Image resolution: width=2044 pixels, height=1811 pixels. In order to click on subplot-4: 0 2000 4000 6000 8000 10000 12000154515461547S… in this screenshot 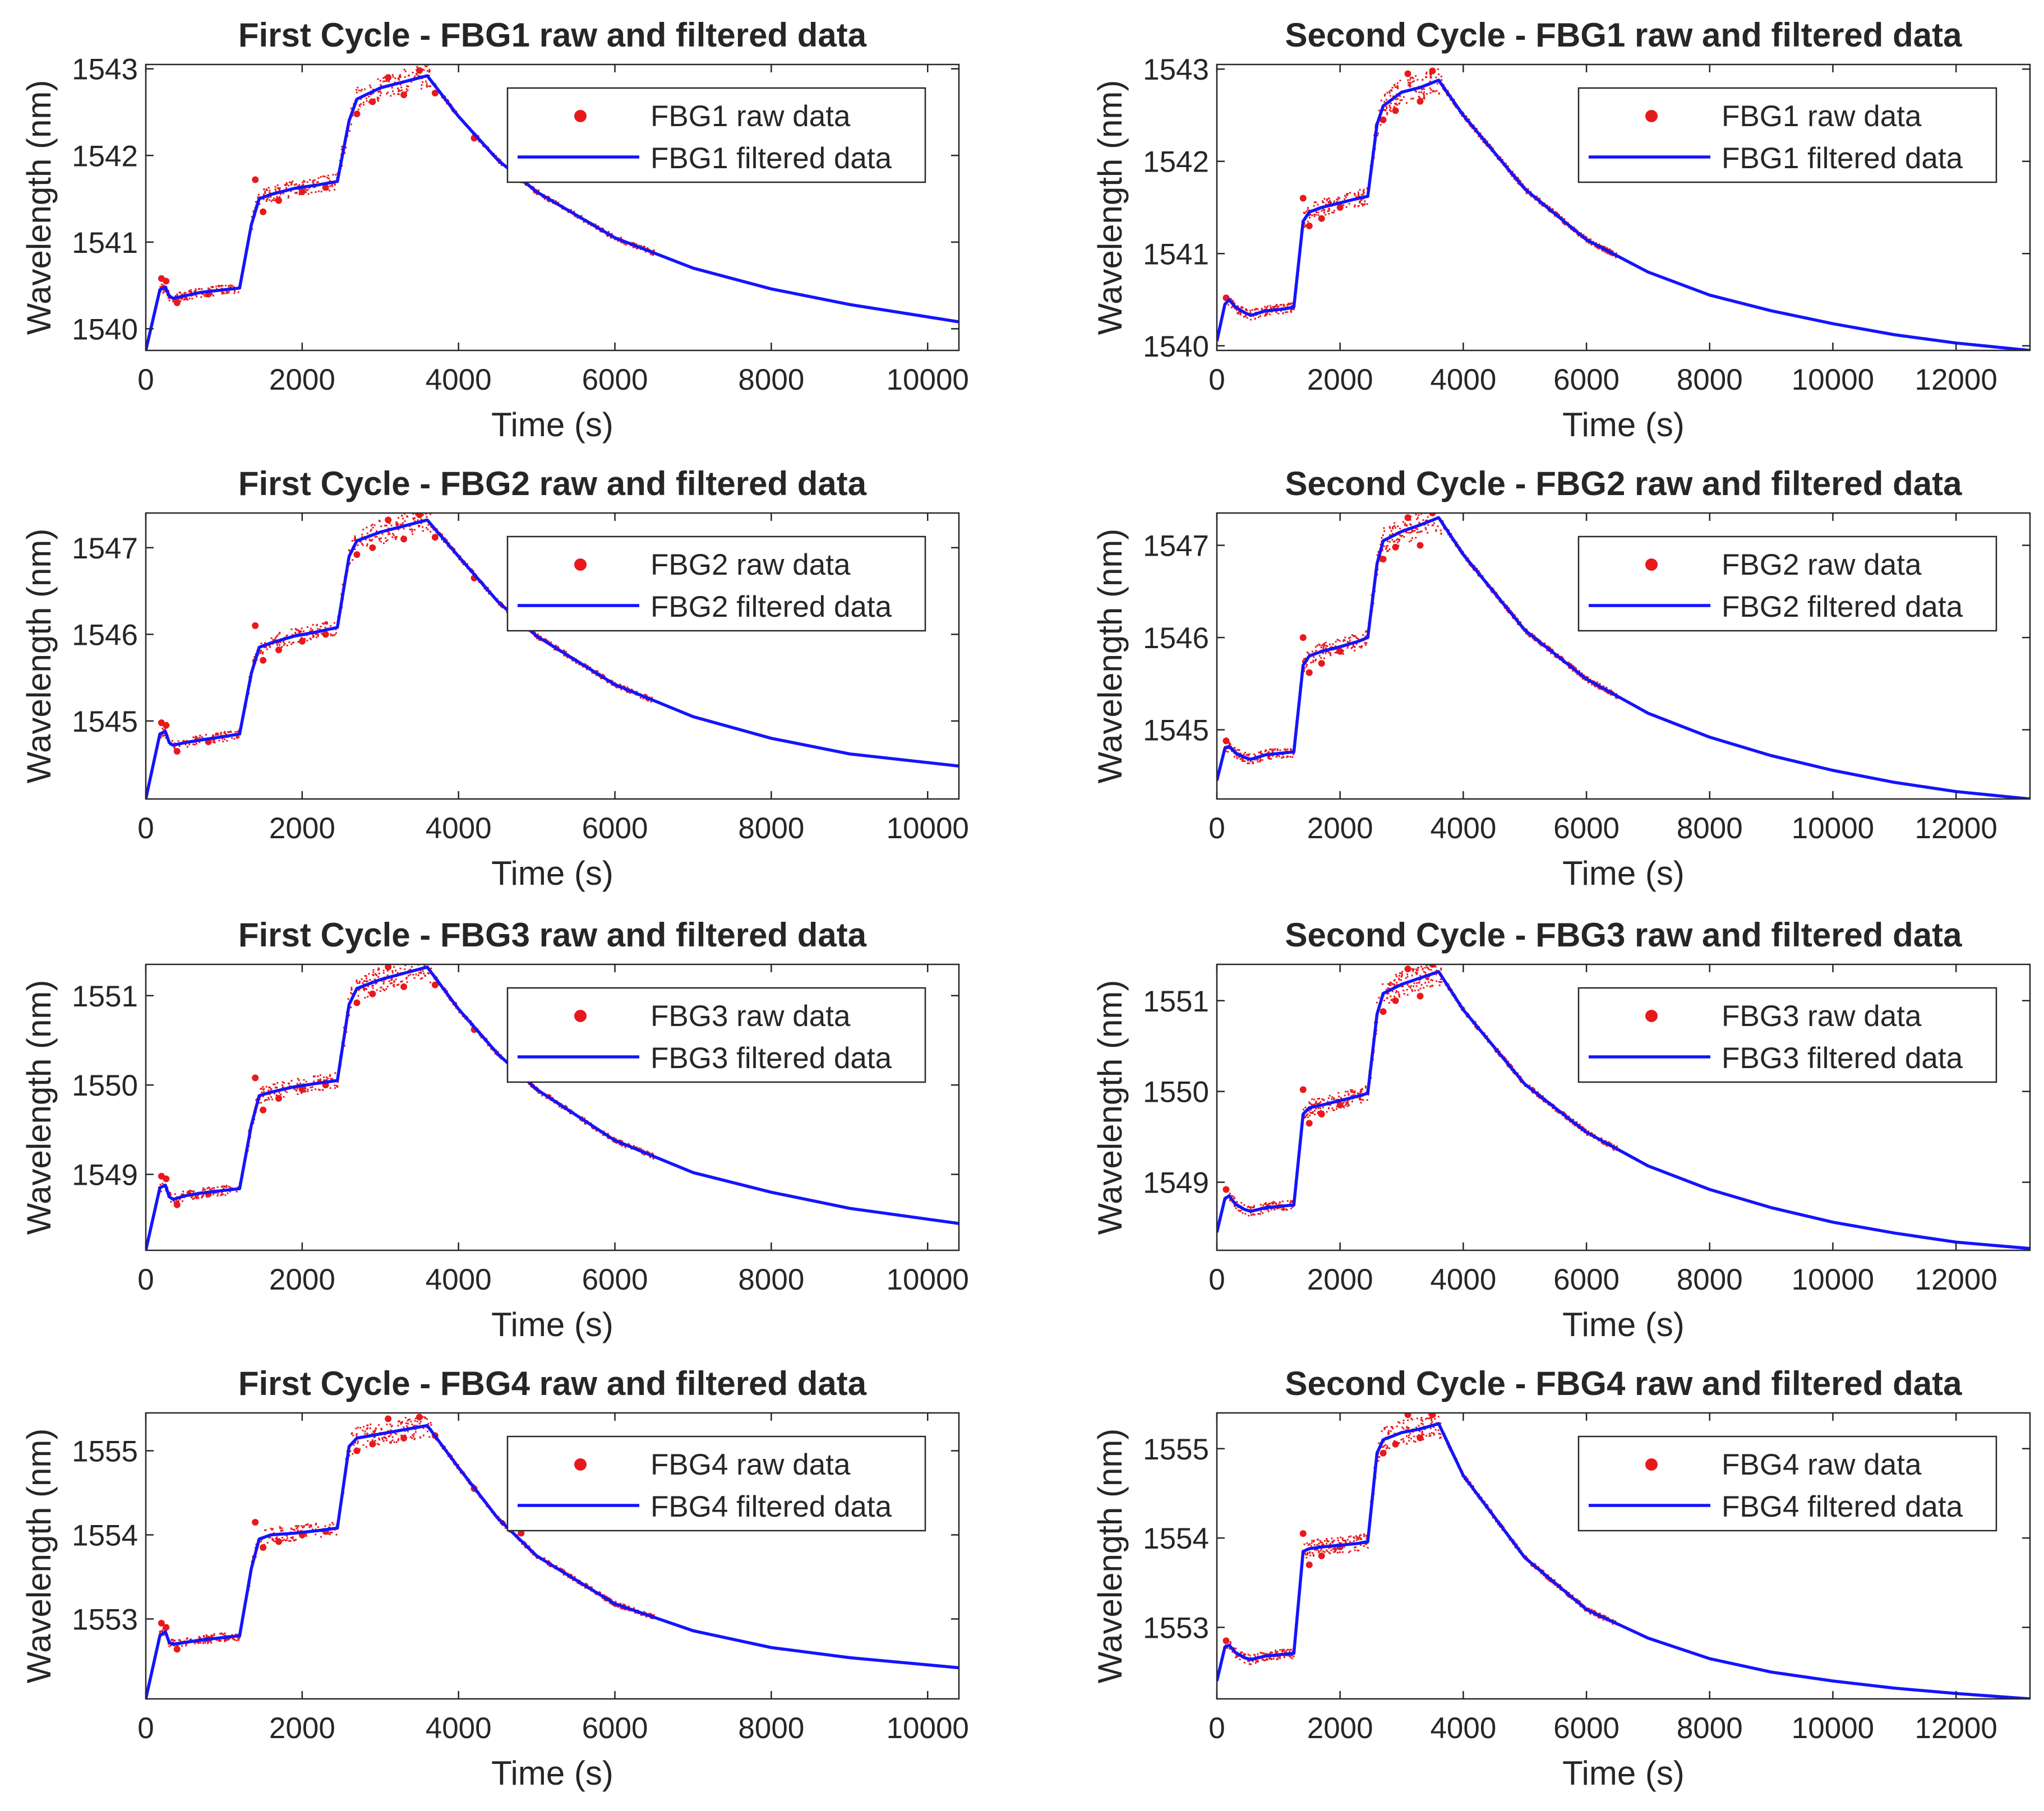, I will do `click(1561, 679)`.